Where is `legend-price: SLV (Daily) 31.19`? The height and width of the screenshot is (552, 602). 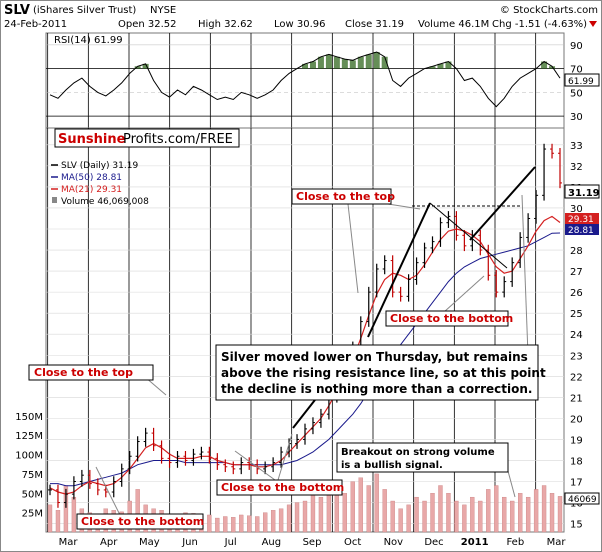 legend-price: SLV (Daily) 31.19 is located at coordinates (99, 166).